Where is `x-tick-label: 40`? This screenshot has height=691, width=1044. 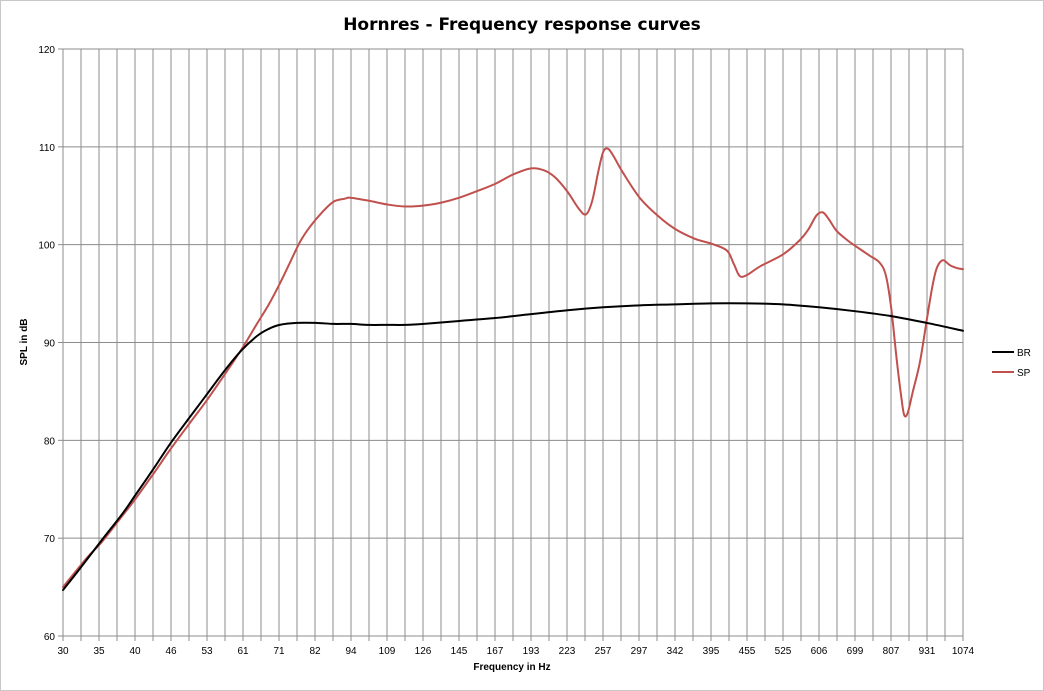
x-tick-label: 40 is located at coordinates (135, 651).